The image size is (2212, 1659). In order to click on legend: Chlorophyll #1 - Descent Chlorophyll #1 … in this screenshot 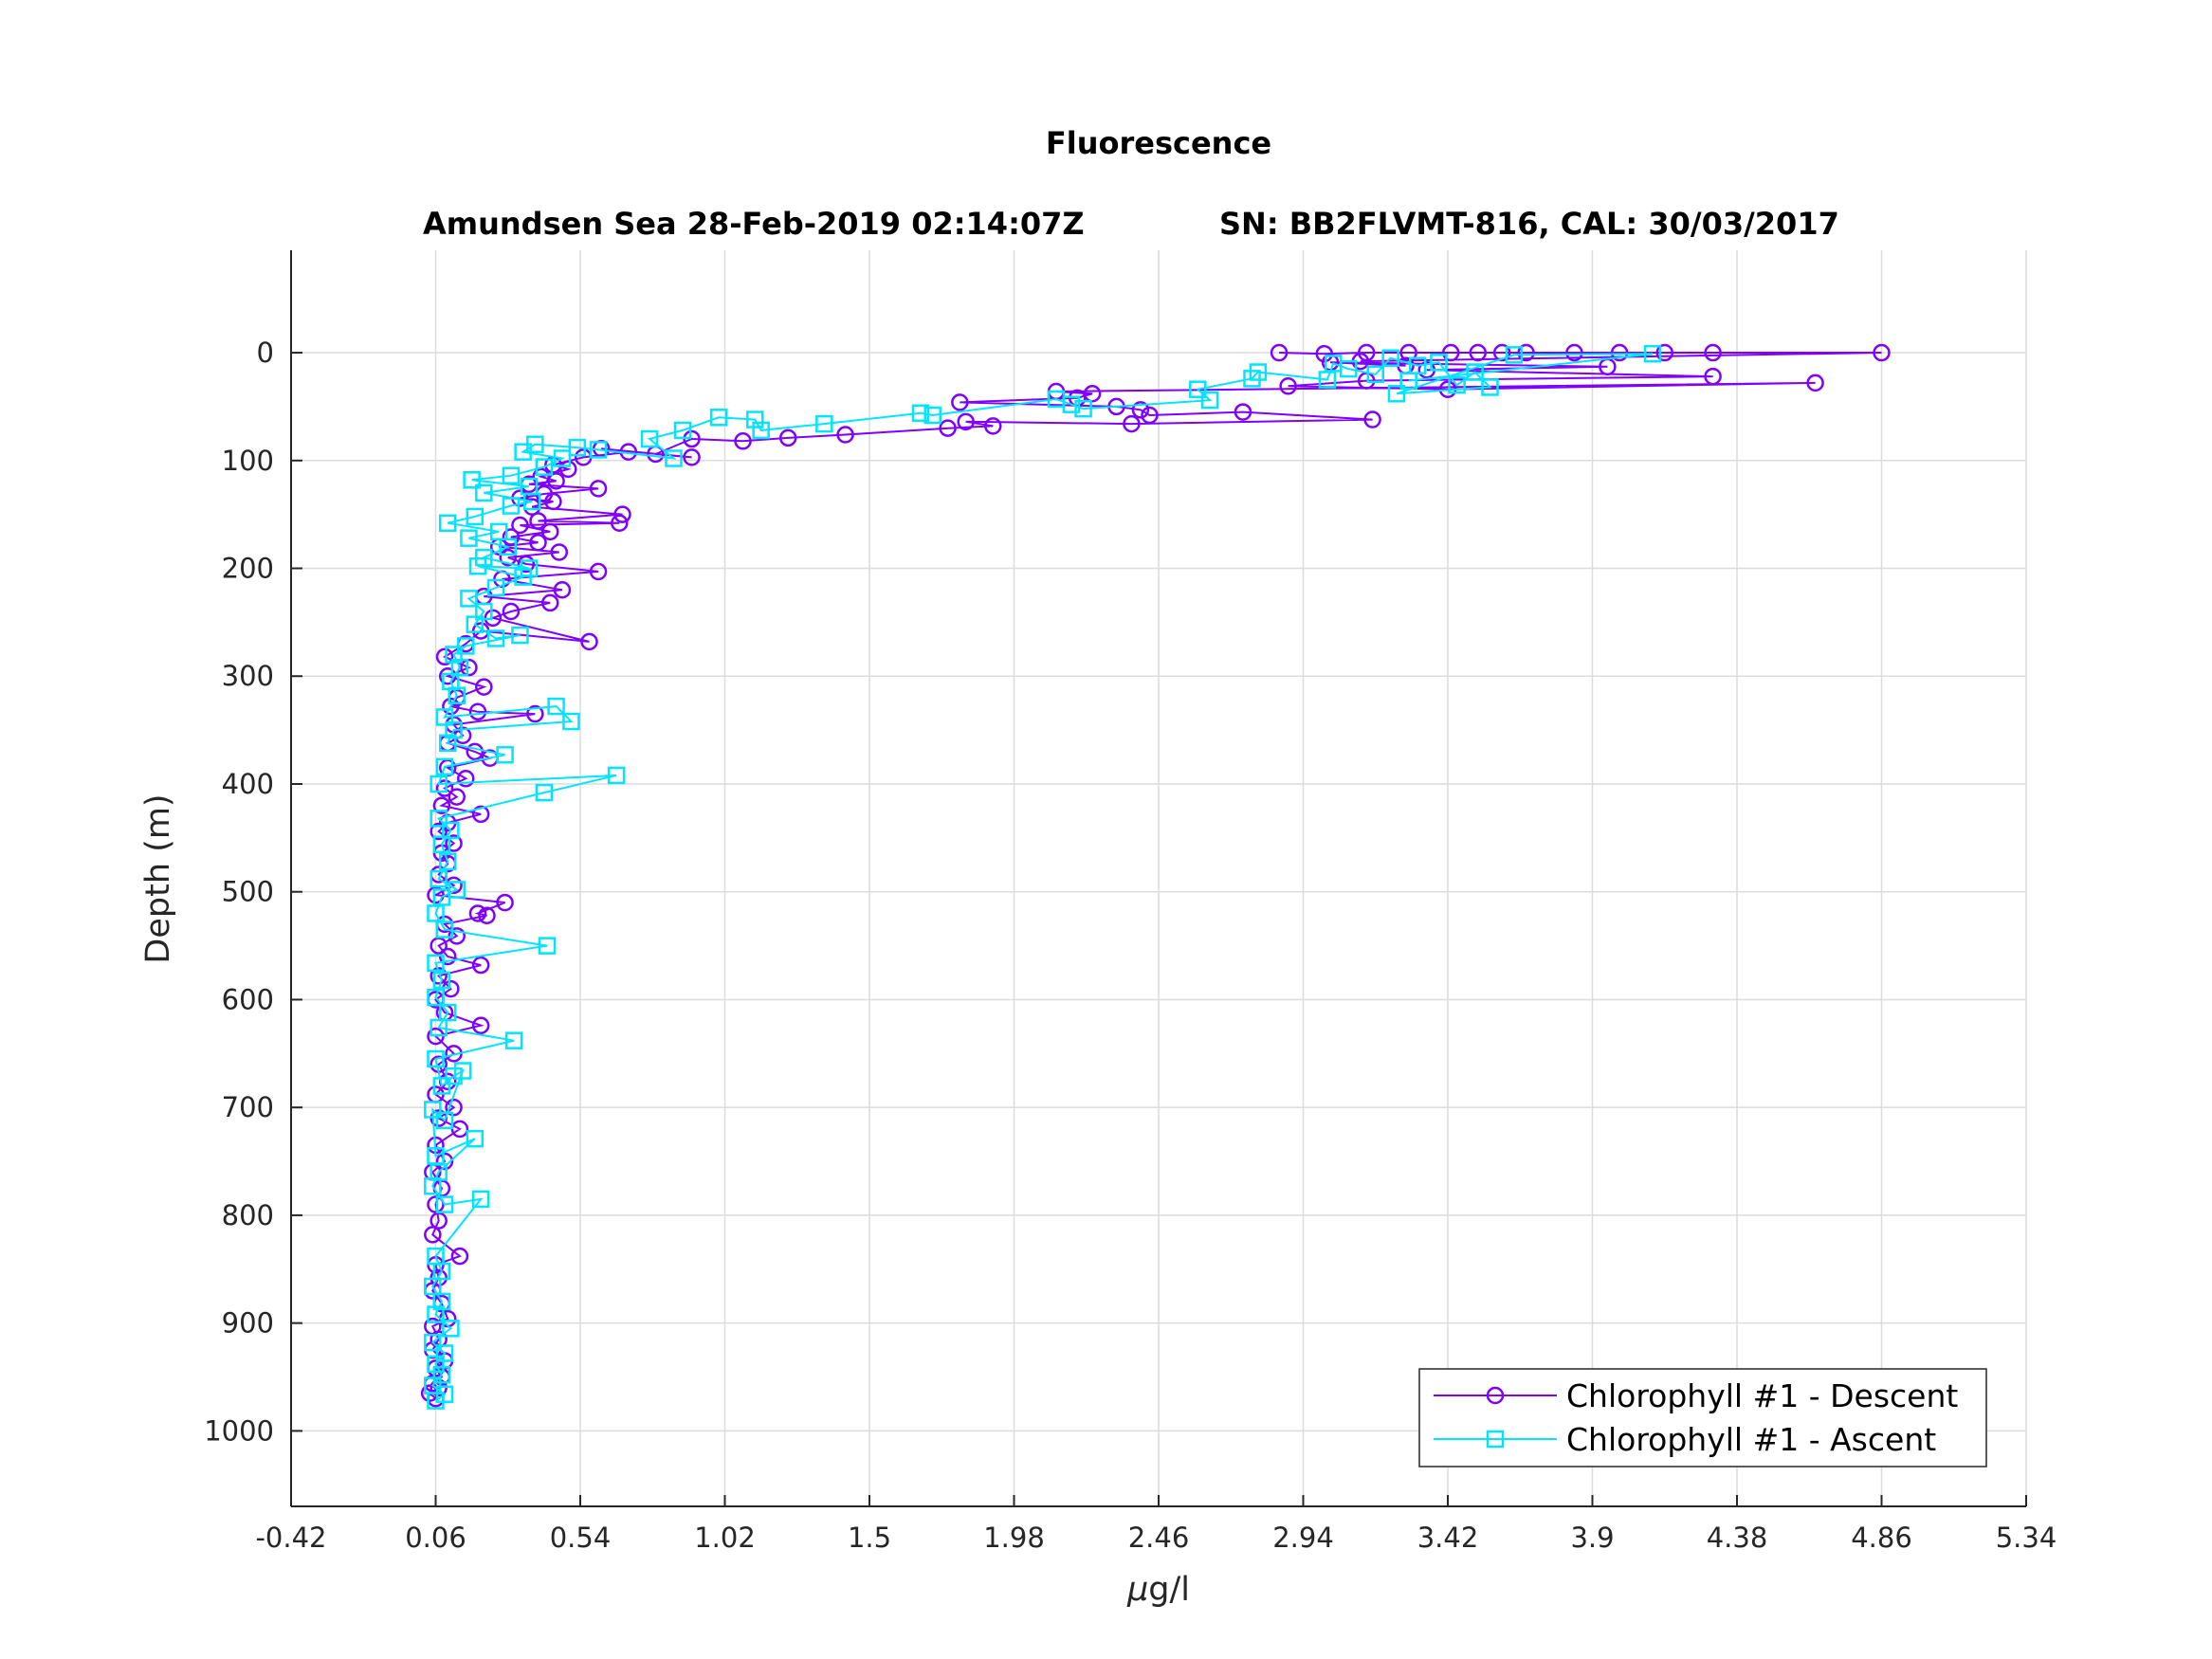, I will do `click(1702, 1418)`.